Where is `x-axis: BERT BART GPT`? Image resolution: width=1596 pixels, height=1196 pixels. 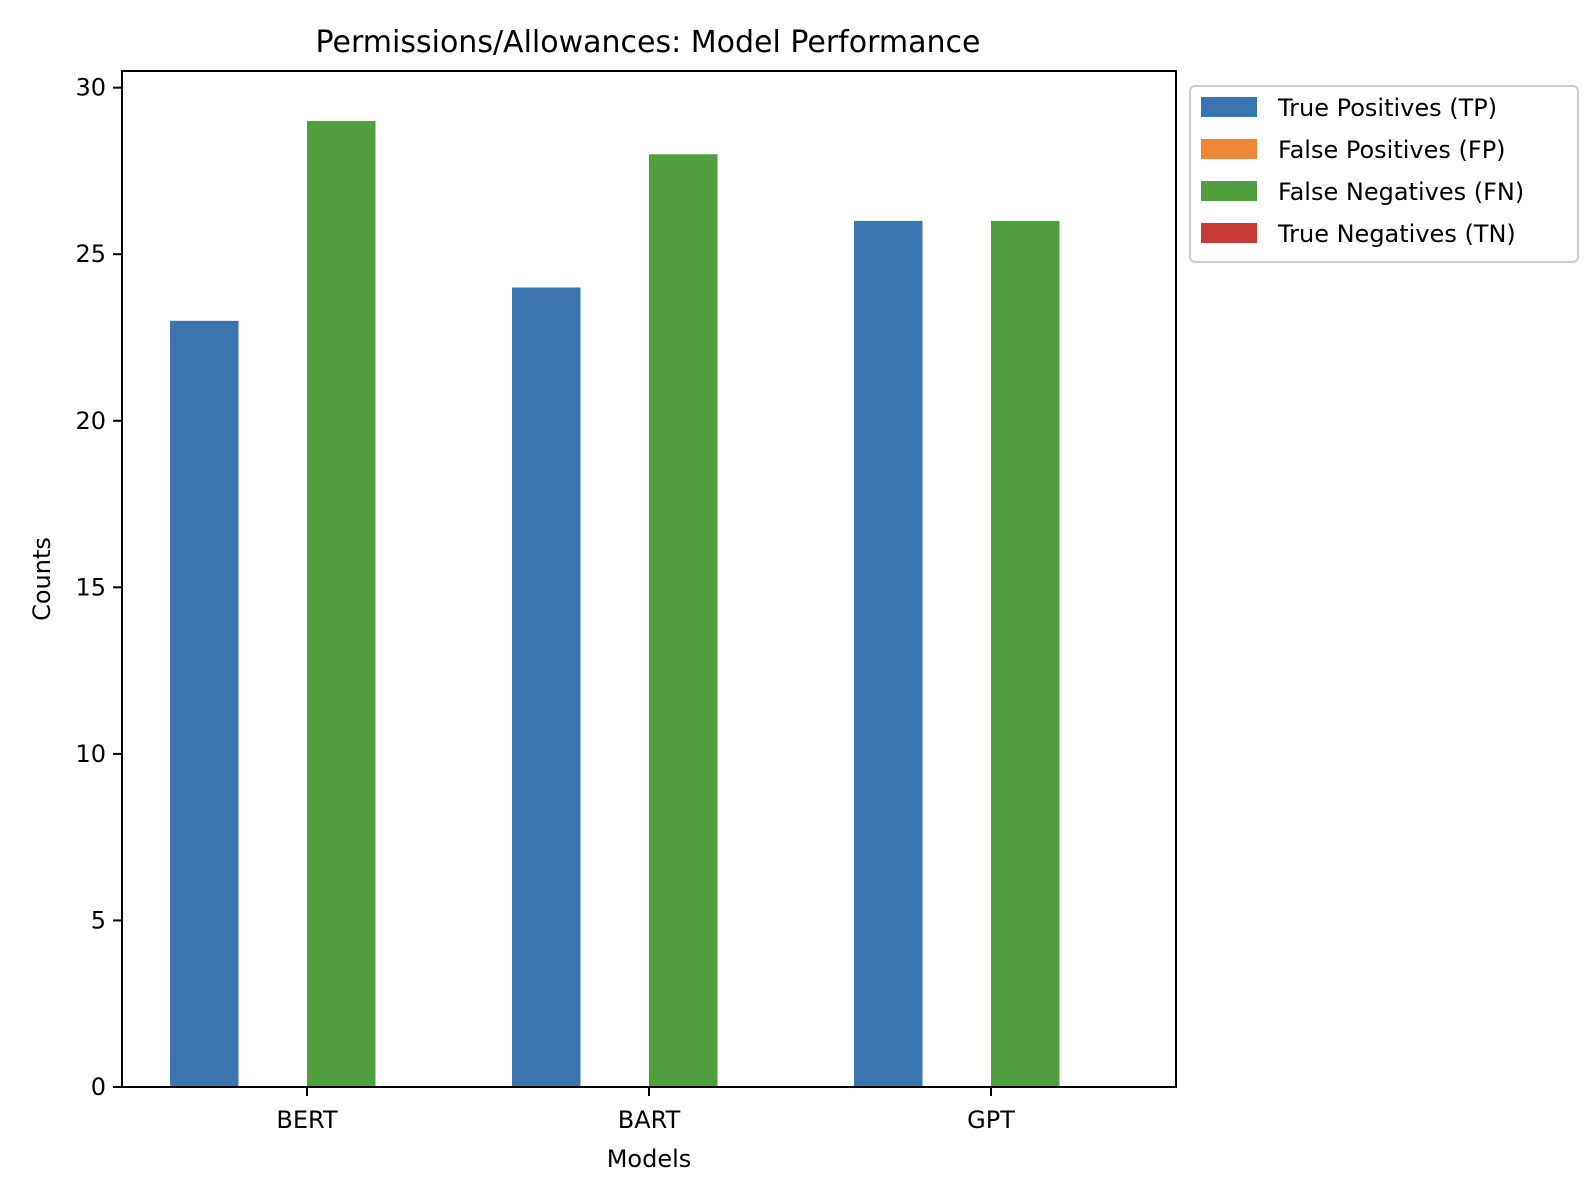
x-axis: BERT BART GPT is located at coordinates (645, 1110).